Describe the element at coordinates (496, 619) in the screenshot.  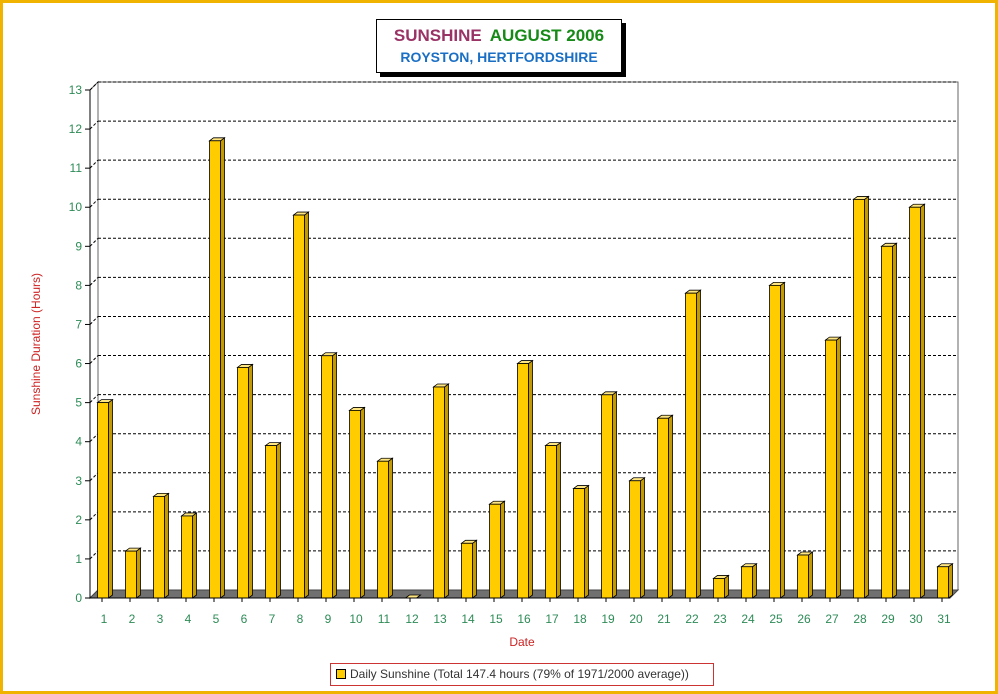
I see `x-tick-label: 15` at that location.